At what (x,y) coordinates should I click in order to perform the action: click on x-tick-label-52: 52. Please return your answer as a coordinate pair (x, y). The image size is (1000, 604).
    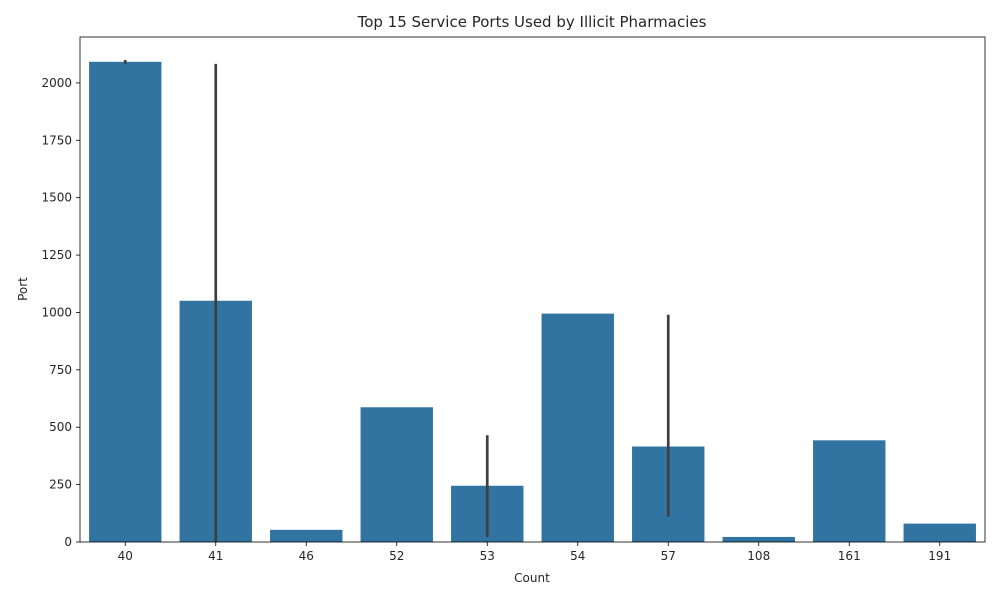
    Looking at the image, I should click on (396, 556).